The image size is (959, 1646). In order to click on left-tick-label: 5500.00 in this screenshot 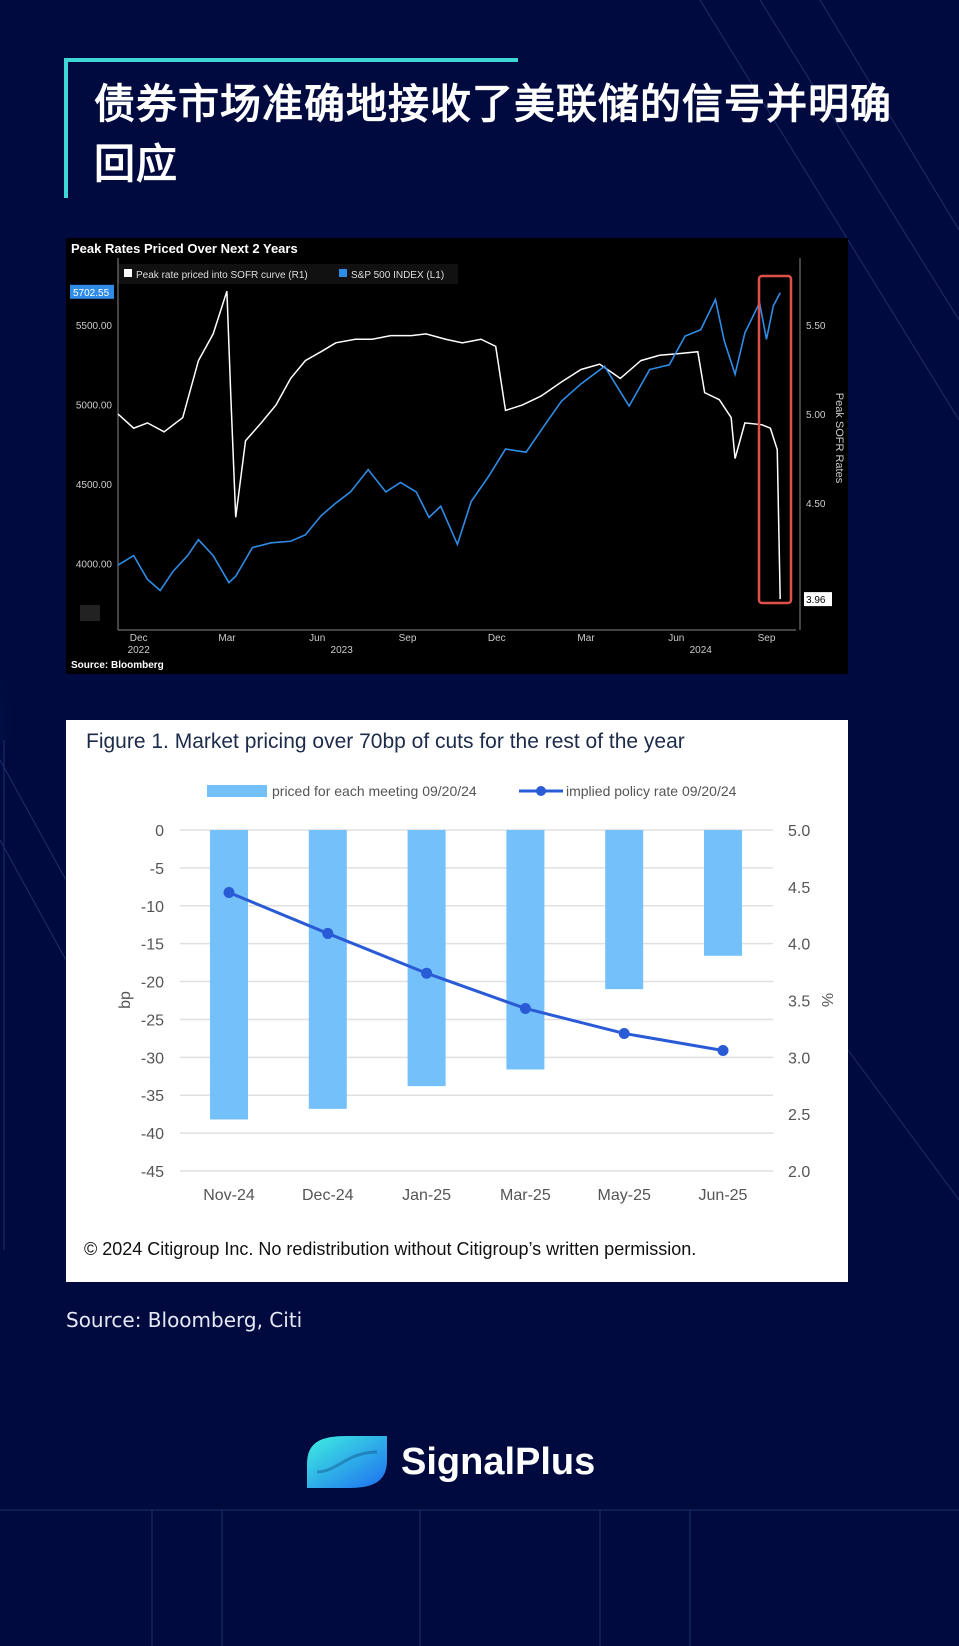, I will do `click(94, 326)`.